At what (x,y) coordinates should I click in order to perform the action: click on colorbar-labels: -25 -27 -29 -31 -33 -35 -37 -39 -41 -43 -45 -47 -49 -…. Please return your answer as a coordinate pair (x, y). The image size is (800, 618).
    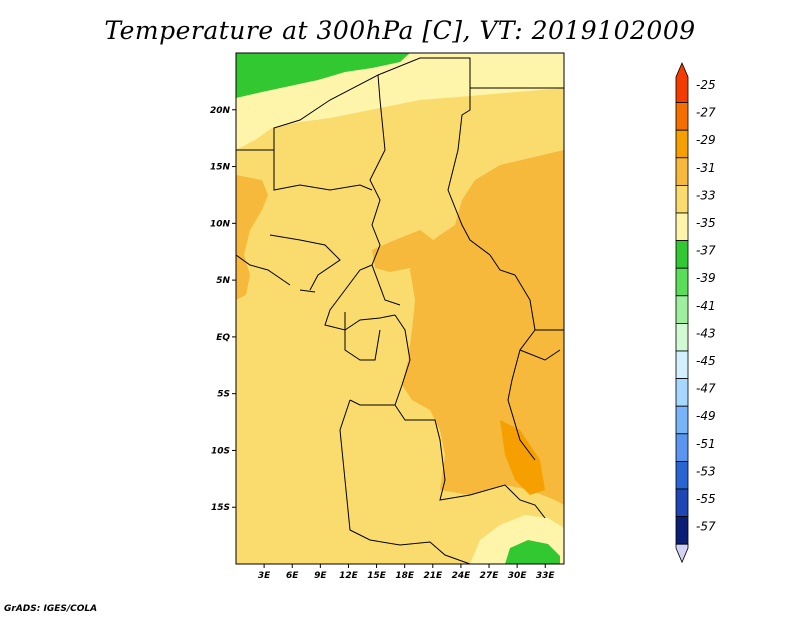
    Looking at the image, I should click on (706, 306).